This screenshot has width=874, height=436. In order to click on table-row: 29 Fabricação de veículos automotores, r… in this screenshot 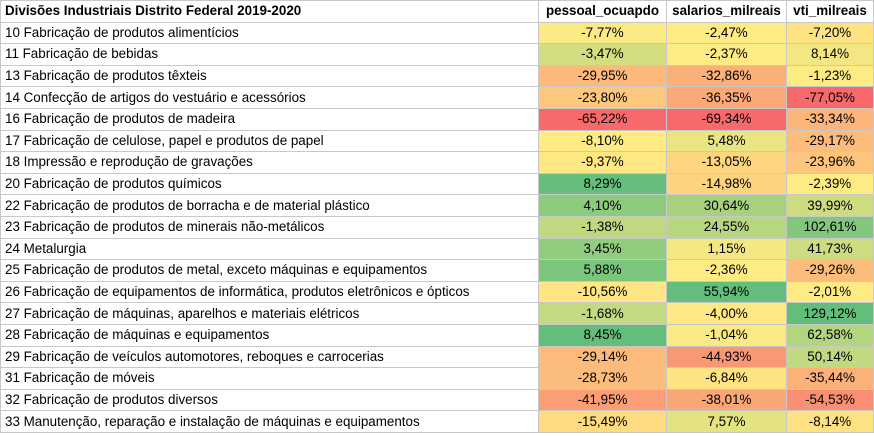, I will do `click(437, 357)`.